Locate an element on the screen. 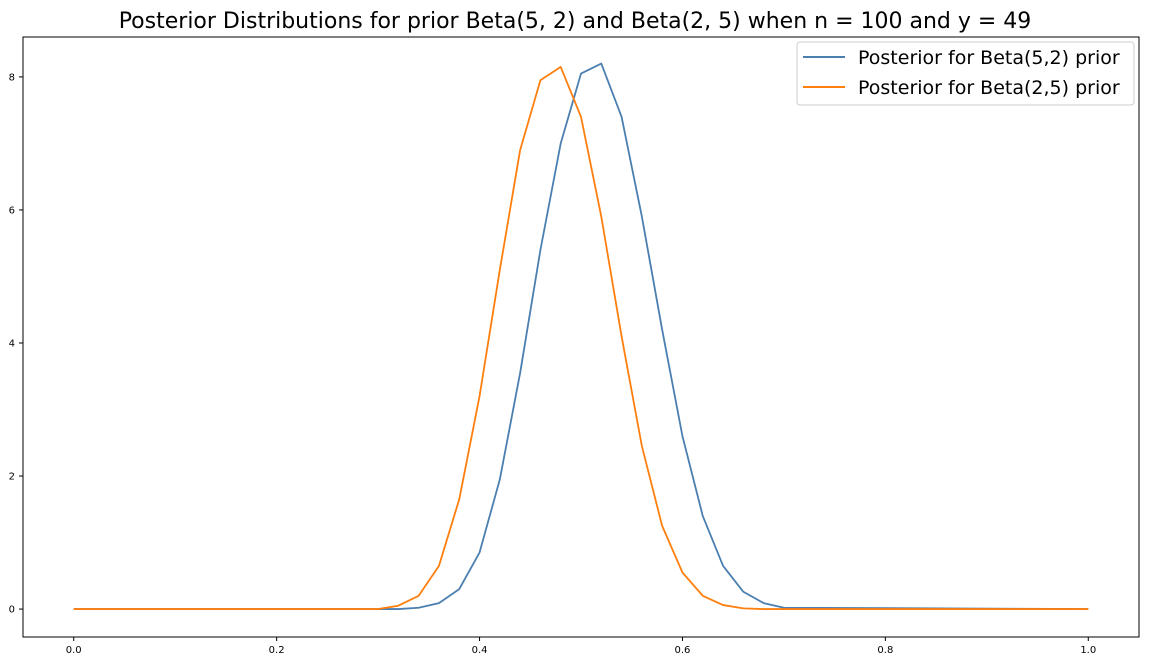 The height and width of the screenshot is (662, 1150). x-tick-label: 0.0 is located at coordinates (74, 650).